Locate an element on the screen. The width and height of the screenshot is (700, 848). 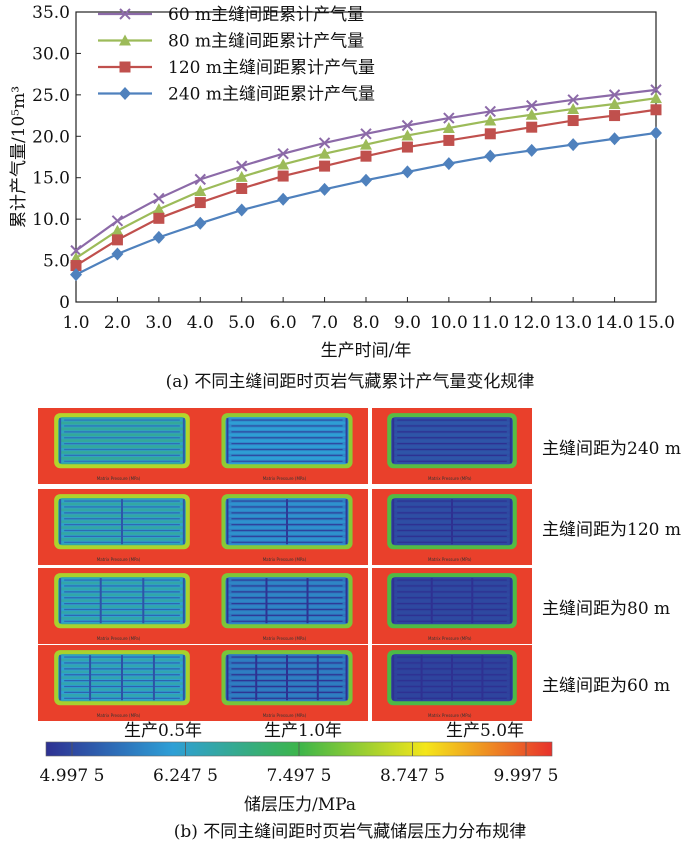
y-tick-label: 0 is located at coordinates (64, 303).